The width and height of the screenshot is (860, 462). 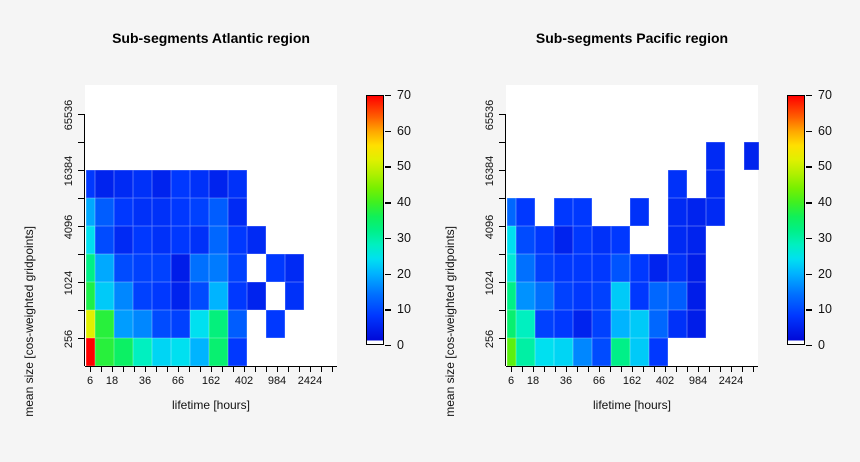 I want to click on x-tick-label: 402, so click(x=244, y=381).